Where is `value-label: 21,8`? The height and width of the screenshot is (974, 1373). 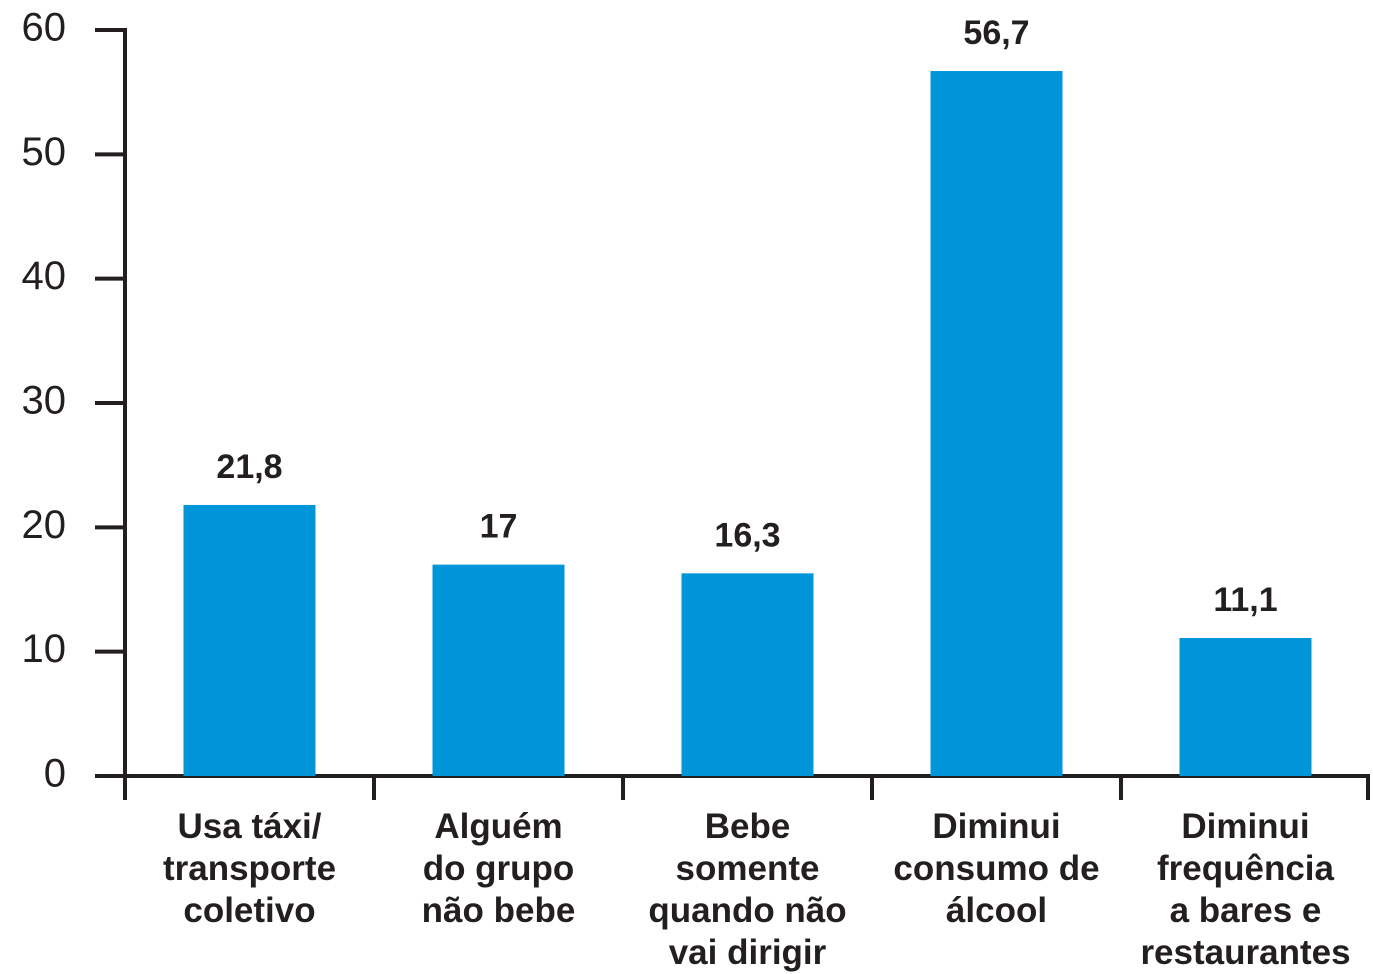 value-label: 21,8 is located at coordinates (249, 467).